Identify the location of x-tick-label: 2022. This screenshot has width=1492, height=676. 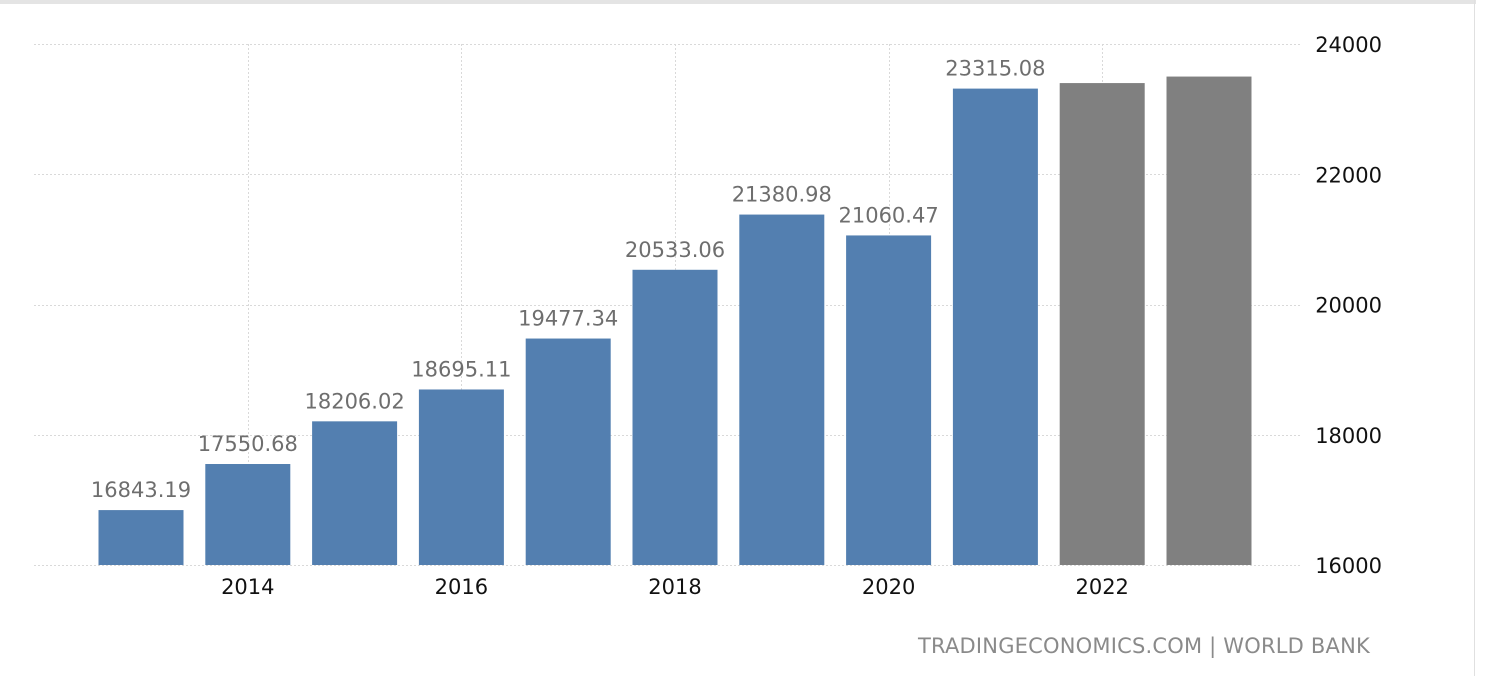
(1101, 587).